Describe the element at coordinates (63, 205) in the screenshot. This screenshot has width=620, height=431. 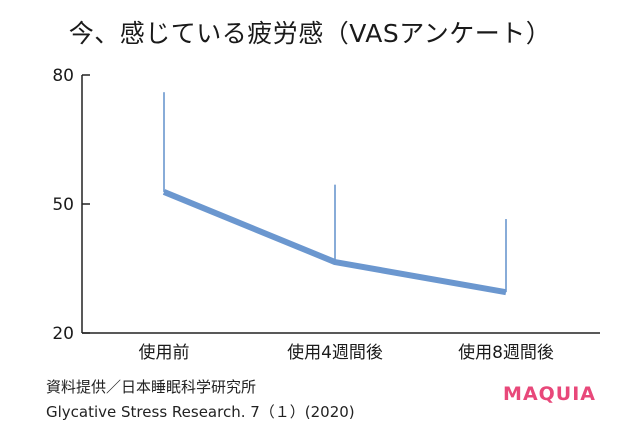
I see `y-tick-label: 50` at that location.